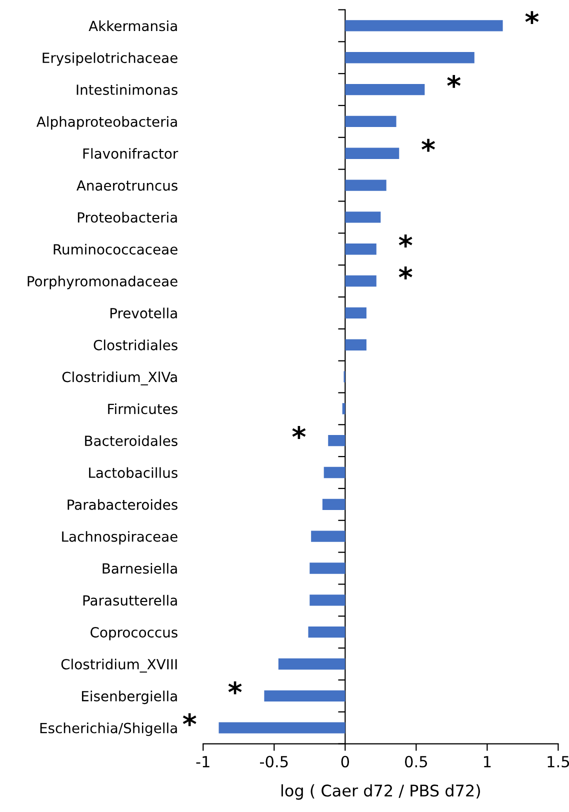 Image resolution: width=569 pixels, height=812 pixels. I want to click on y-tick-label: Lachnospiraceae, so click(120, 538).